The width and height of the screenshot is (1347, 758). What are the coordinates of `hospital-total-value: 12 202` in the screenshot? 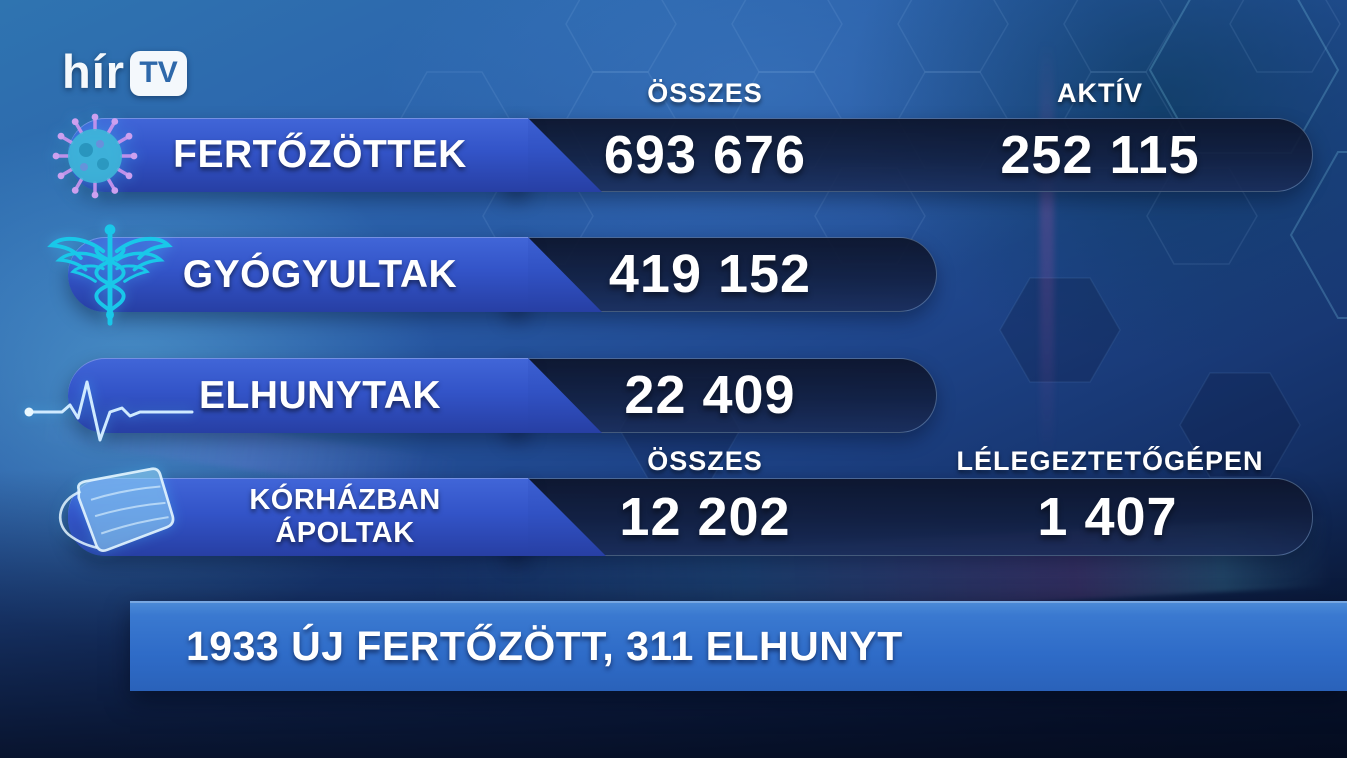 It's located at (705, 517).